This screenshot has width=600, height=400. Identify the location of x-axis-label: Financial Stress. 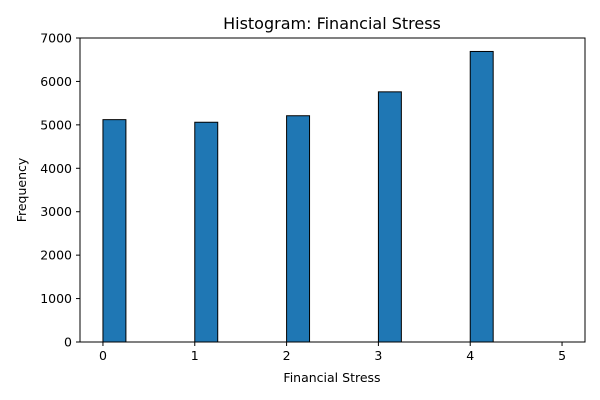
(331, 377).